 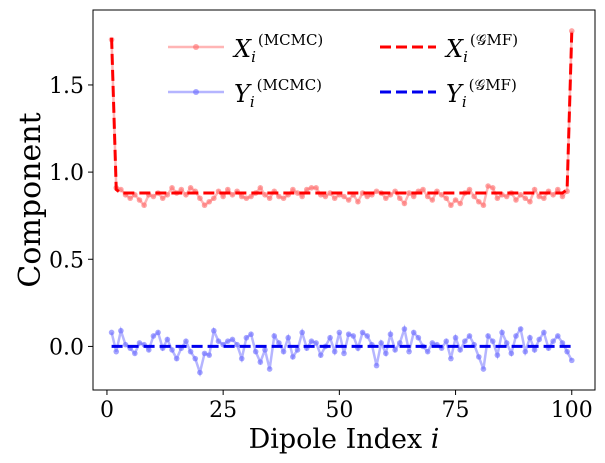 What do you see at coordinates (71, 217) in the screenshot?
I see `y-axis: 0.0 0.5 1.0 1.5` at bounding box center [71, 217].